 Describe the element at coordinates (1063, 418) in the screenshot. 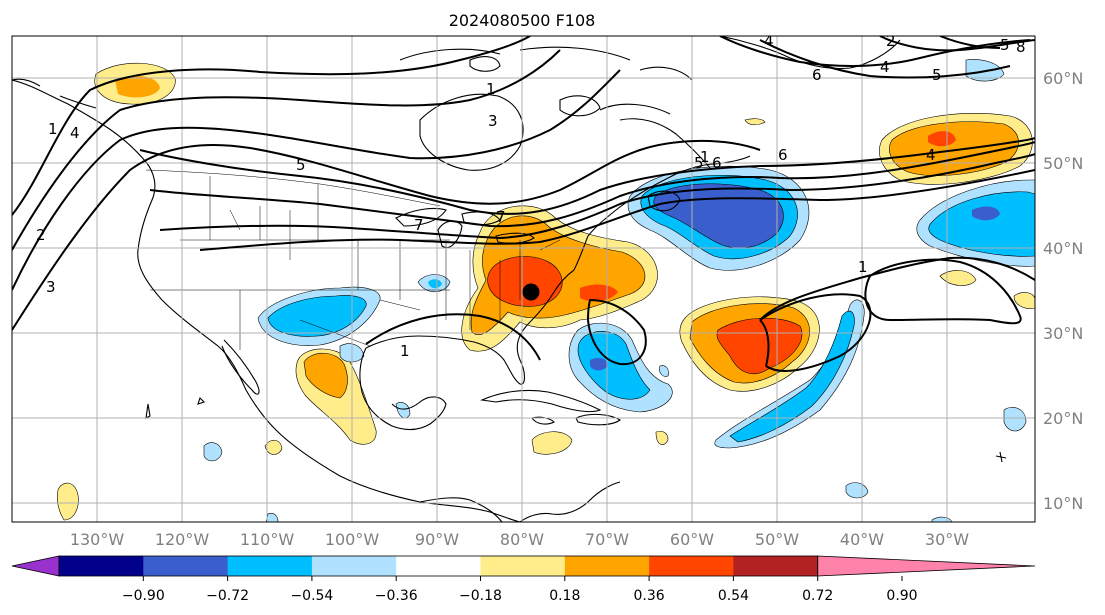

I see `latitude-label: 20°N` at that location.